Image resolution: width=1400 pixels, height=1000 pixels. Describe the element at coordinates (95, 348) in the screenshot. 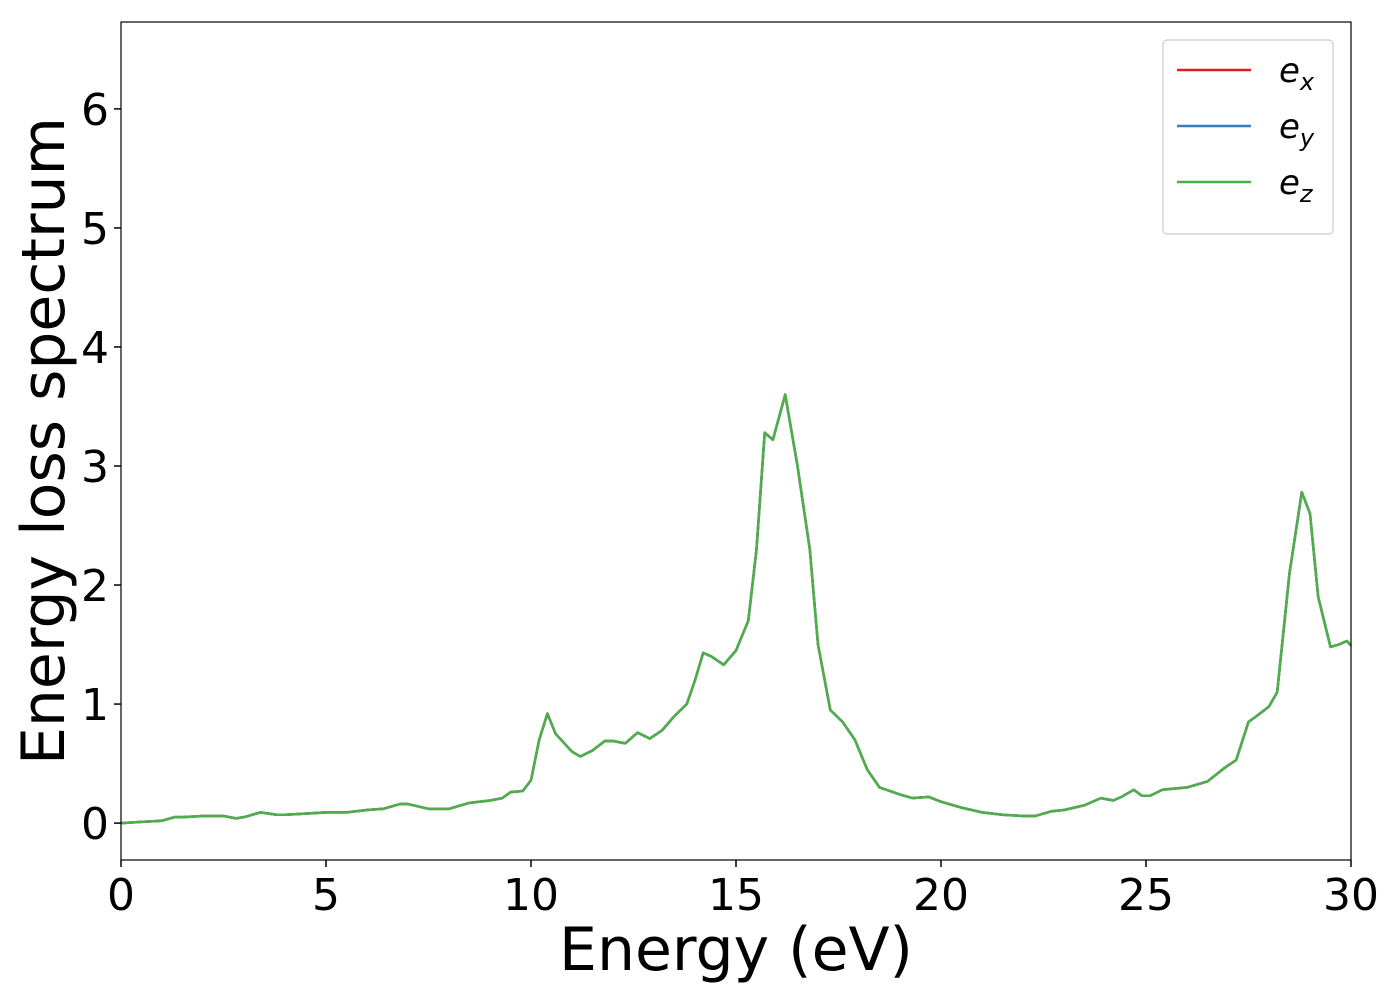

I see `y-tick-label: 4` at that location.